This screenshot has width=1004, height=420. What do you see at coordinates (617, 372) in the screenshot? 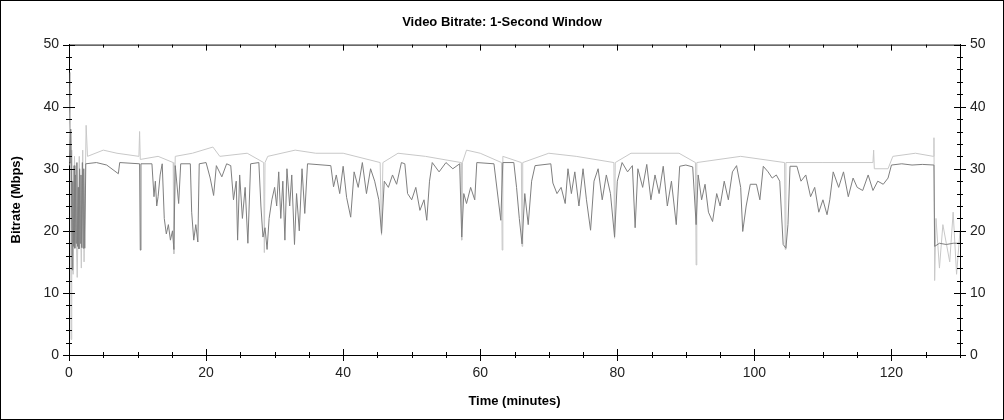
I see `x-tick-label: 80` at bounding box center [617, 372].